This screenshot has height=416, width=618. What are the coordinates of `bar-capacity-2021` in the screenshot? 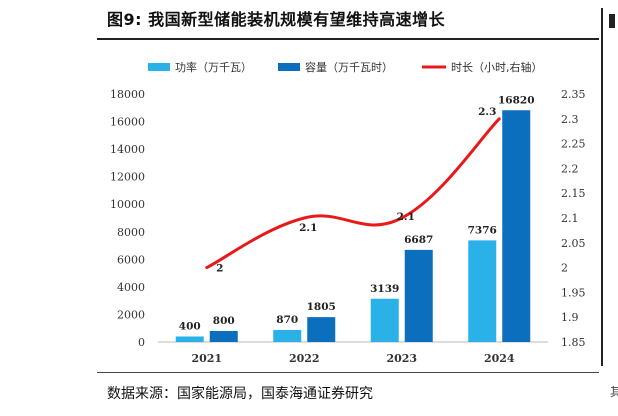 It's located at (223, 336).